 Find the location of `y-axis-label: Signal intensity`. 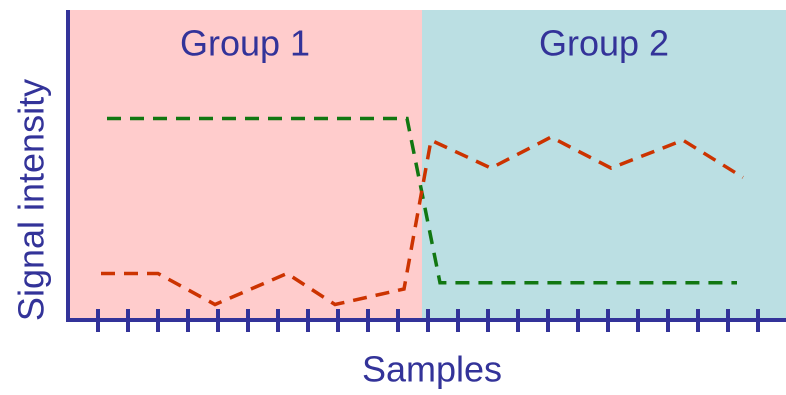

y-axis-label: Signal intensity is located at coordinates (31, 200).